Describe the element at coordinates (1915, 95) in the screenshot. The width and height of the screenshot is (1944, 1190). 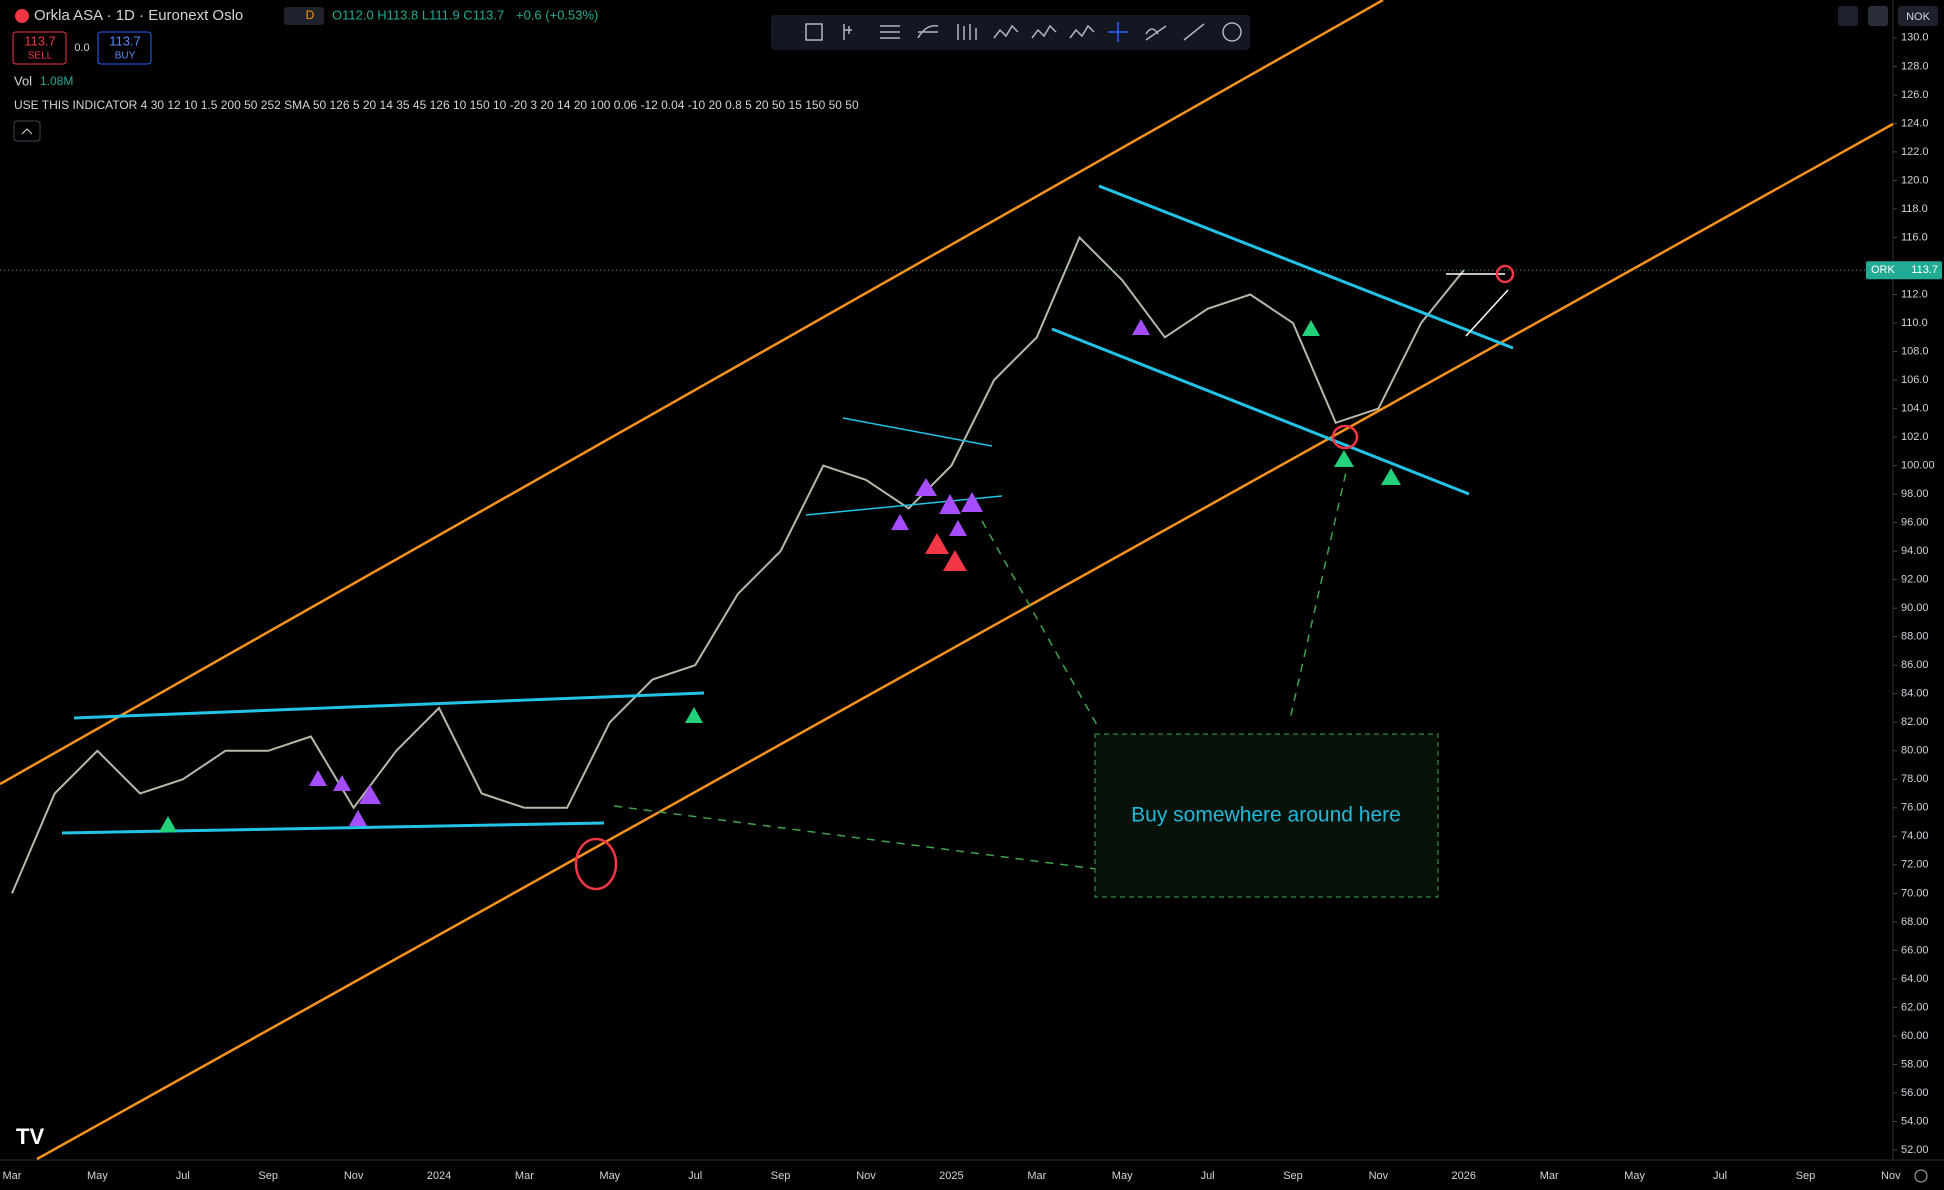
I see `y-tick-label: 126.0` at that location.